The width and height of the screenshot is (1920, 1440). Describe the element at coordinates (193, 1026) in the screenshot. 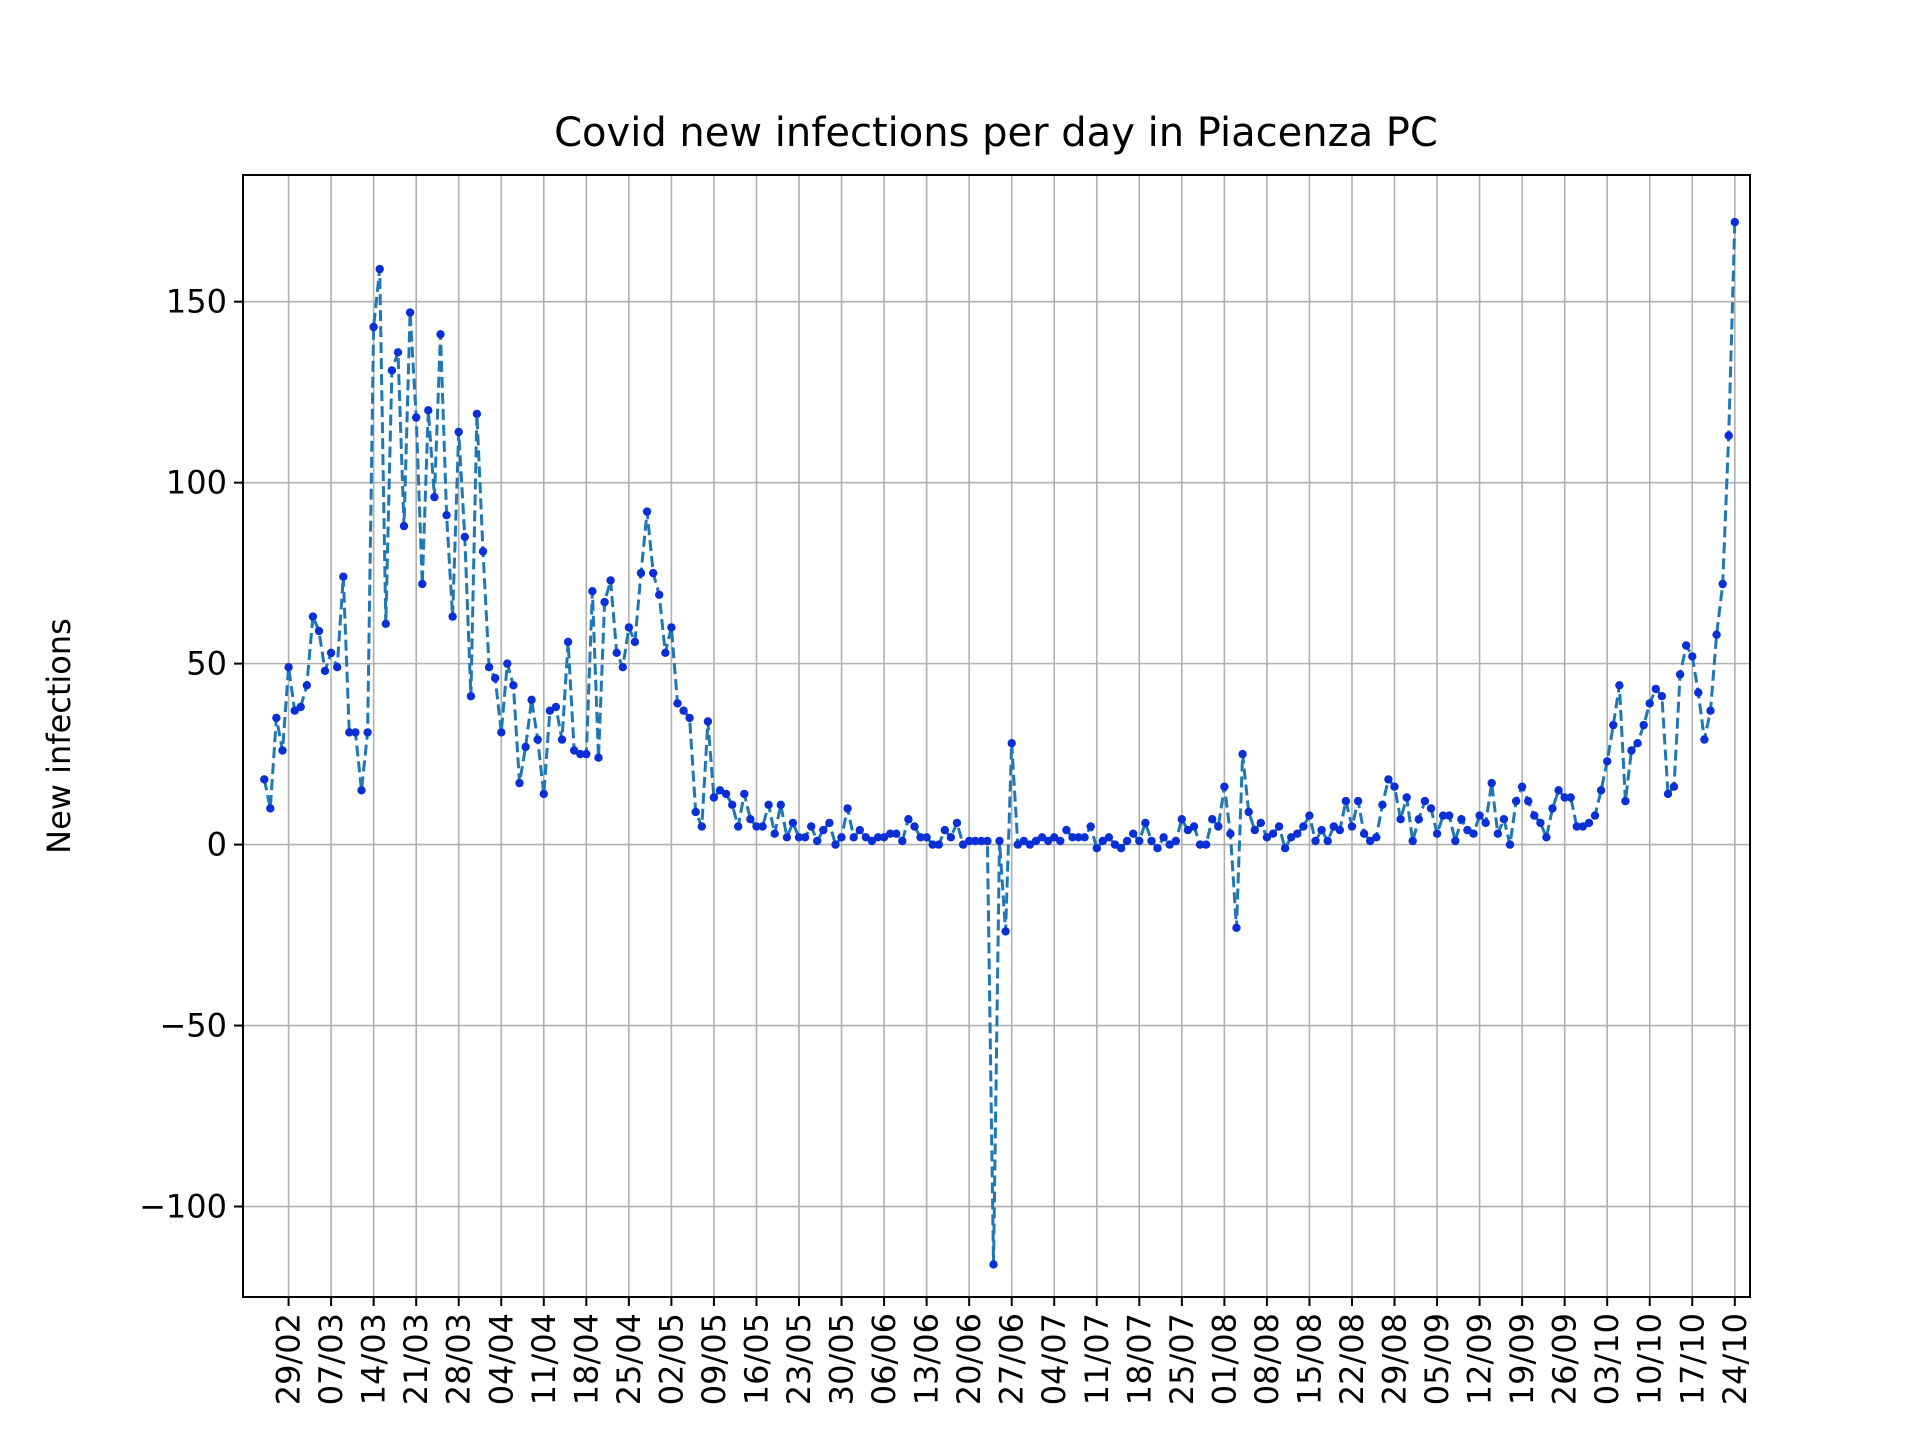

I see `y-tick-label: −50` at that location.